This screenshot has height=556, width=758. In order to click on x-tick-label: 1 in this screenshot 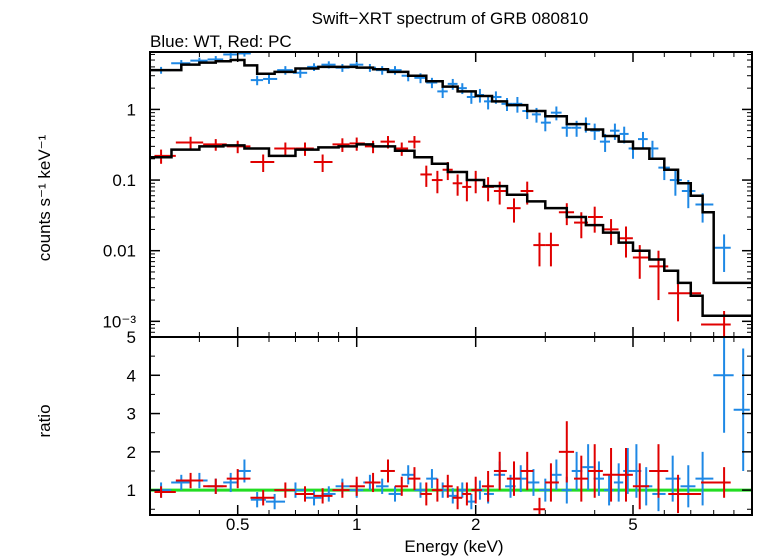, I will do `click(356, 524)`.